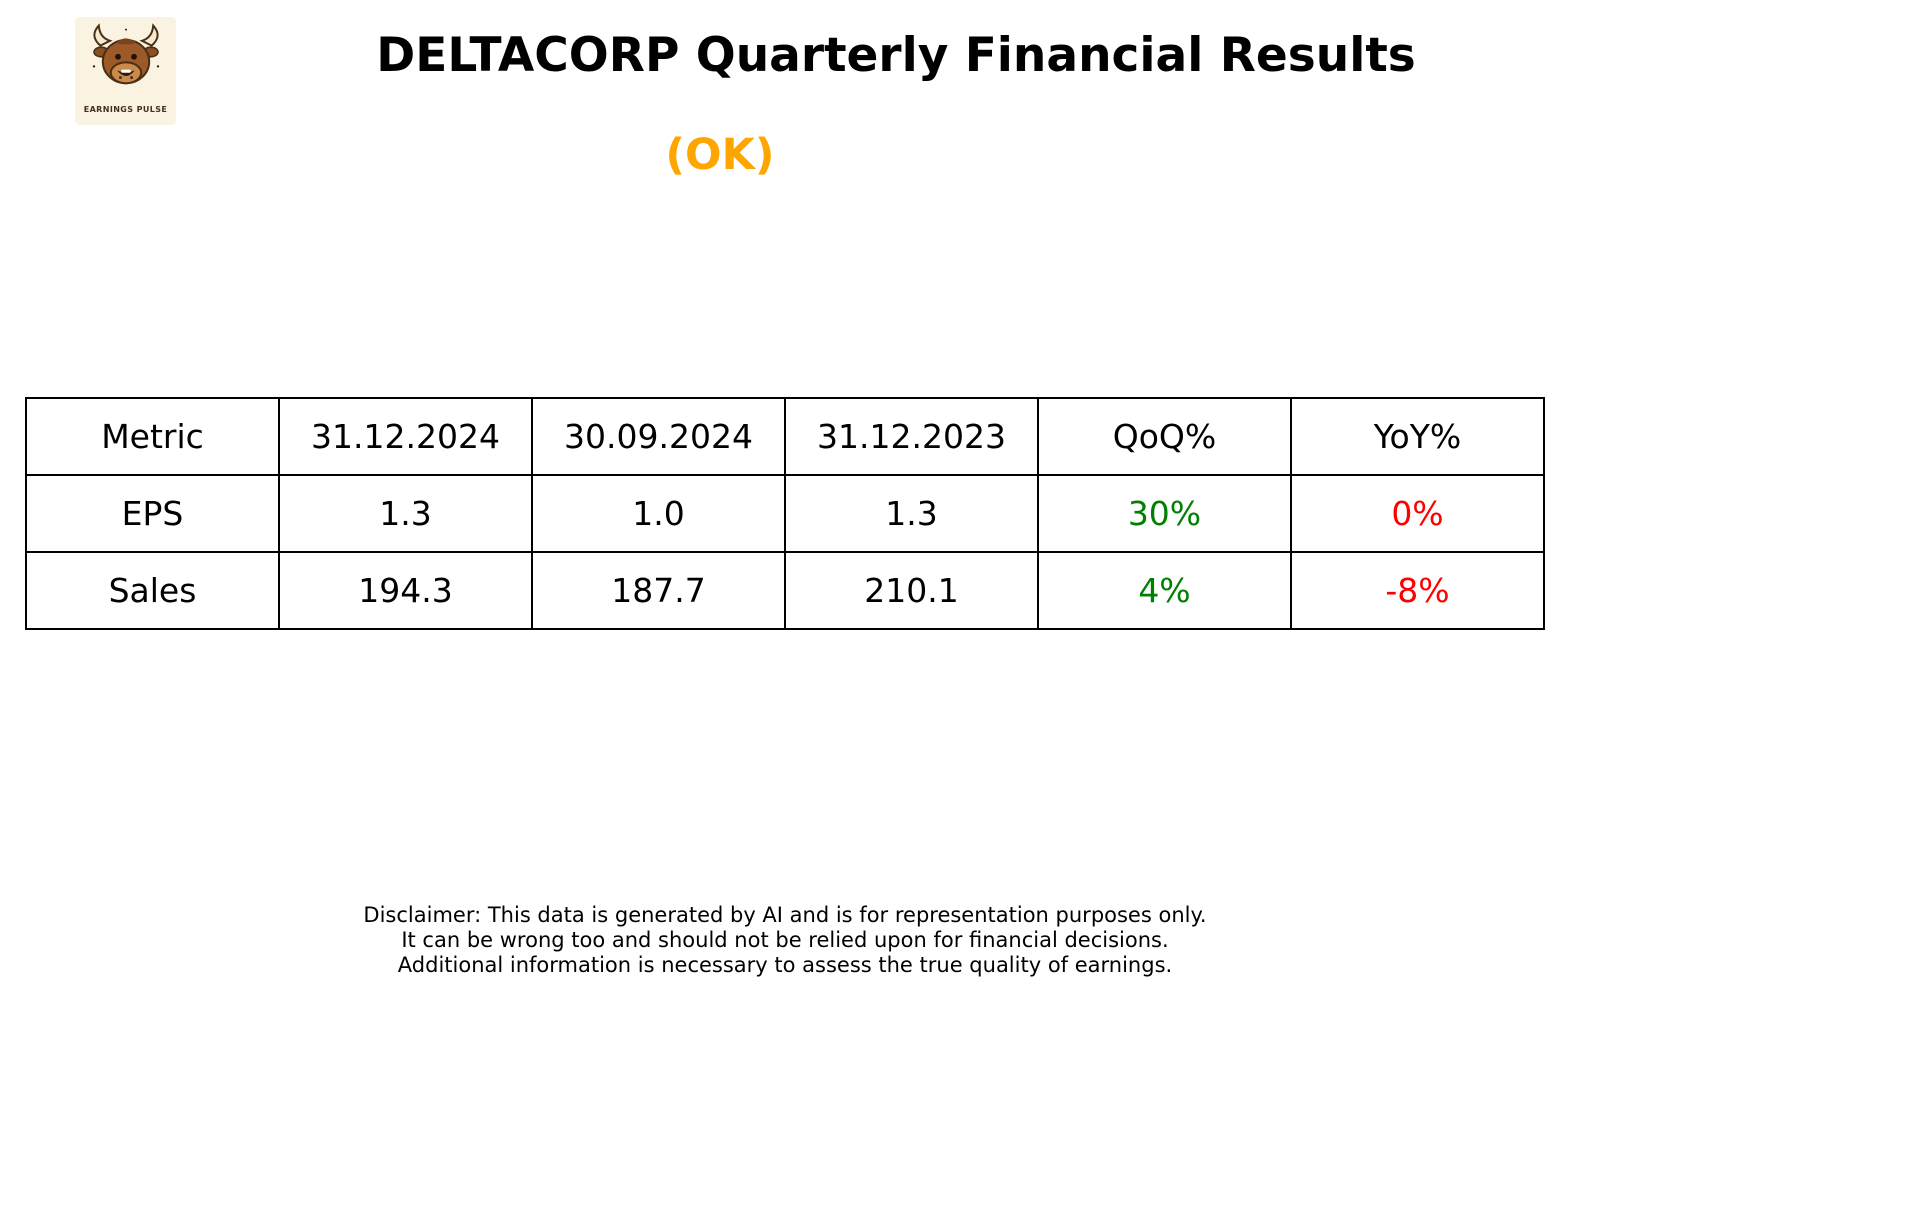 This screenshot has height=1220, width=1919. What do you see at coordinates (658, 436) in the screenshot?
I see `col-header-q-previous: 30.09.2024` at bounding box center [658, 436].